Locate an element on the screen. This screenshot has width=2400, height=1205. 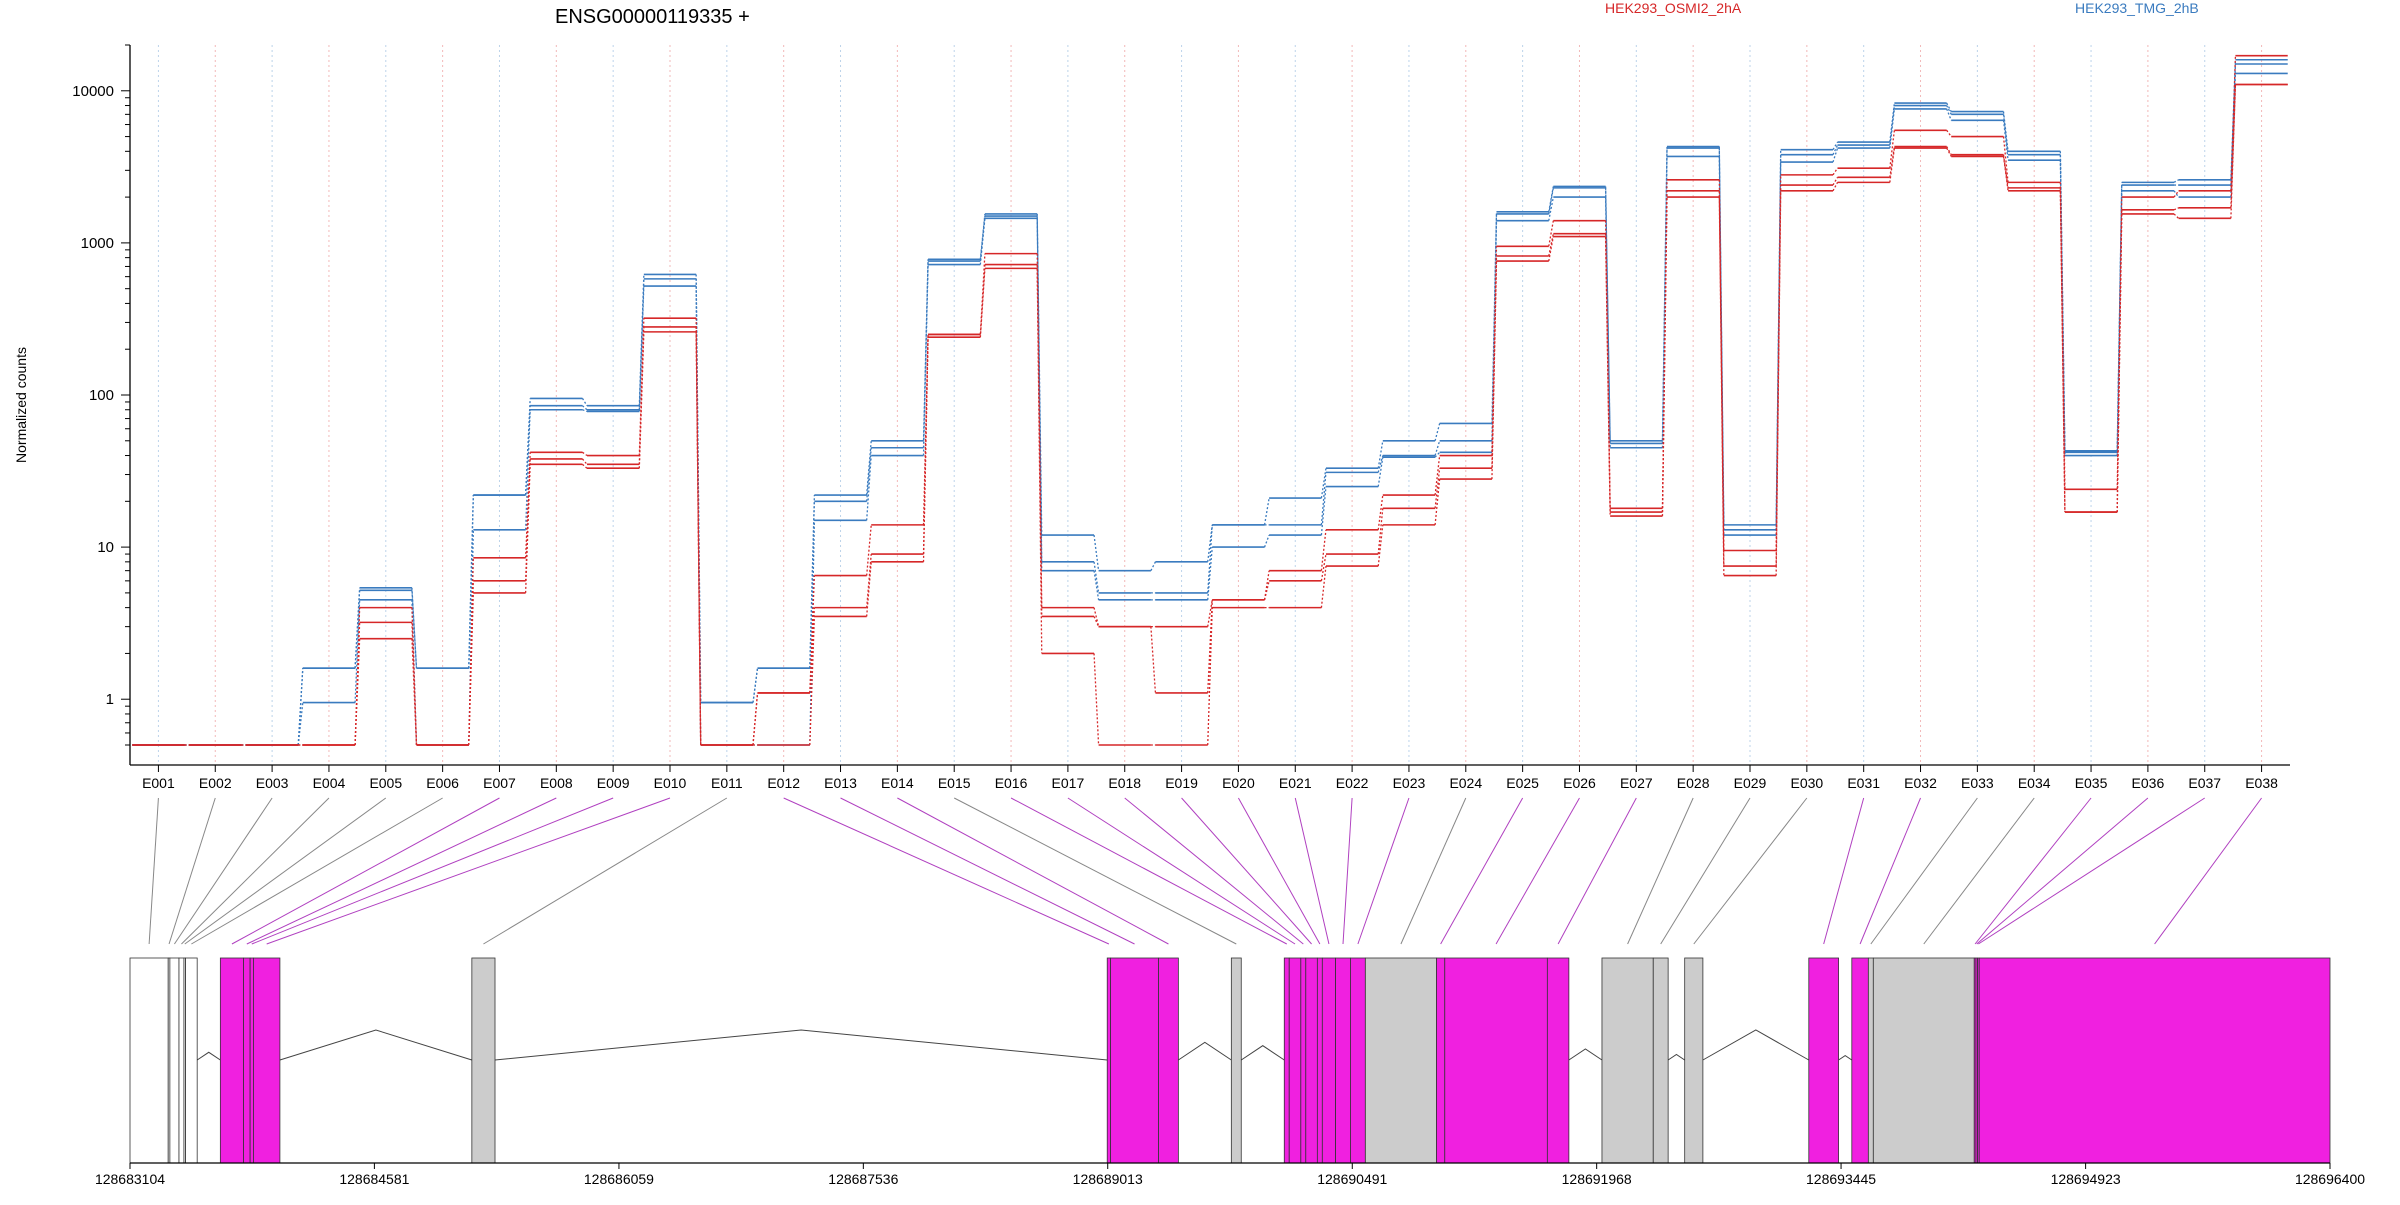
x-tick-label: E035 is located at coordinates (2091, 783).